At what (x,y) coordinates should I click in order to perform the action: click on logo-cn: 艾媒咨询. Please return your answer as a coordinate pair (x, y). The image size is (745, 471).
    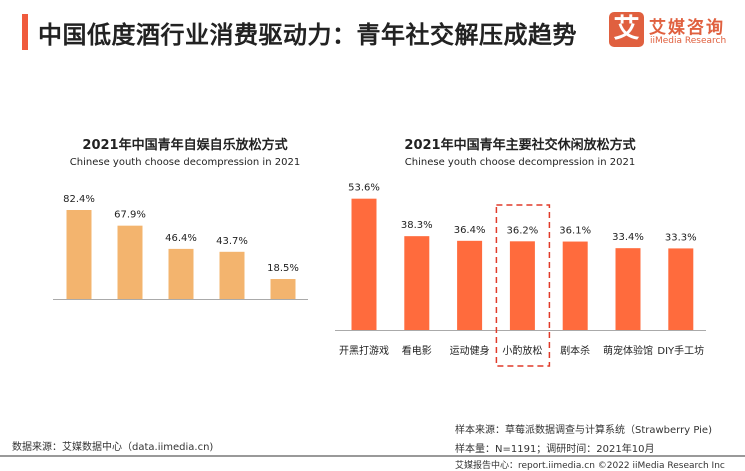
    Looking at the image, I should click on (687, 28).